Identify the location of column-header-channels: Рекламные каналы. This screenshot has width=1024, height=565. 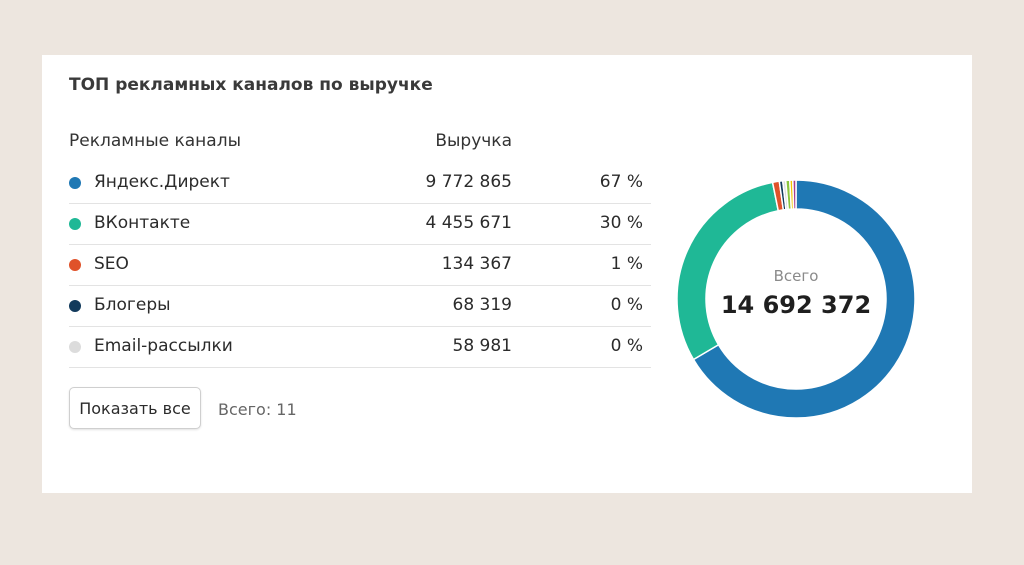
(155, 141).